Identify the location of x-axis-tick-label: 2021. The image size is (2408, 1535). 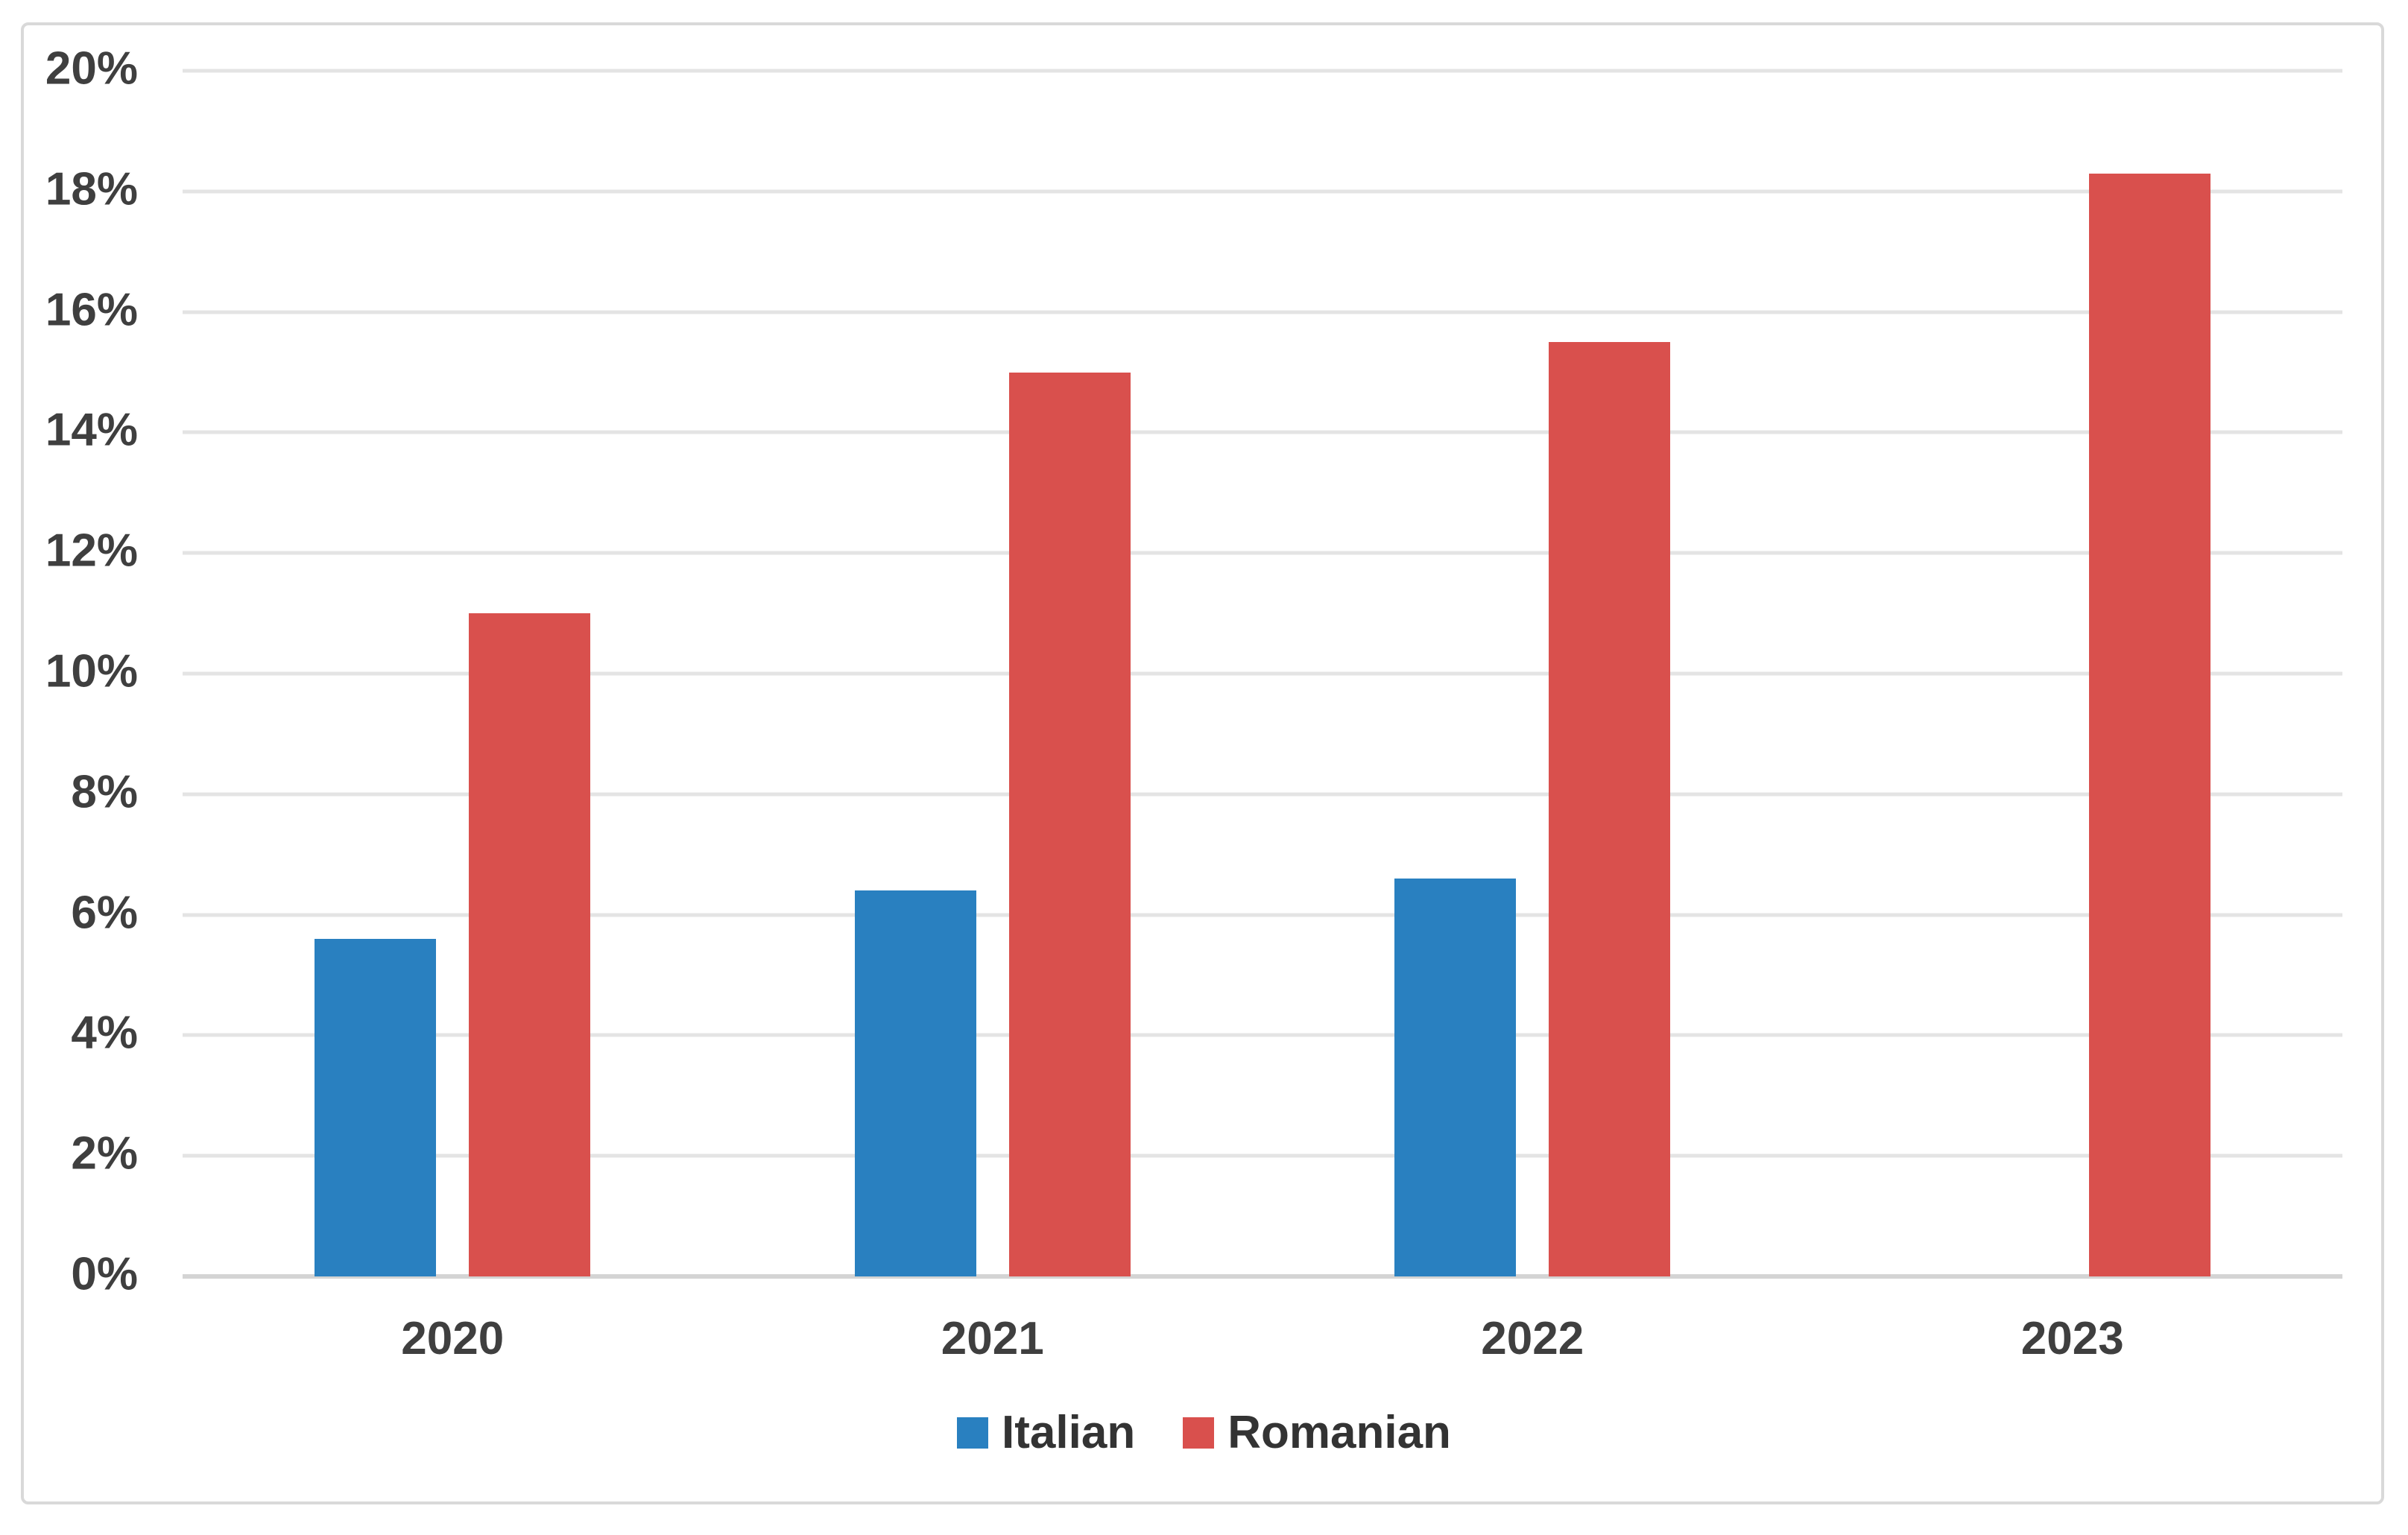
(992, 1338).